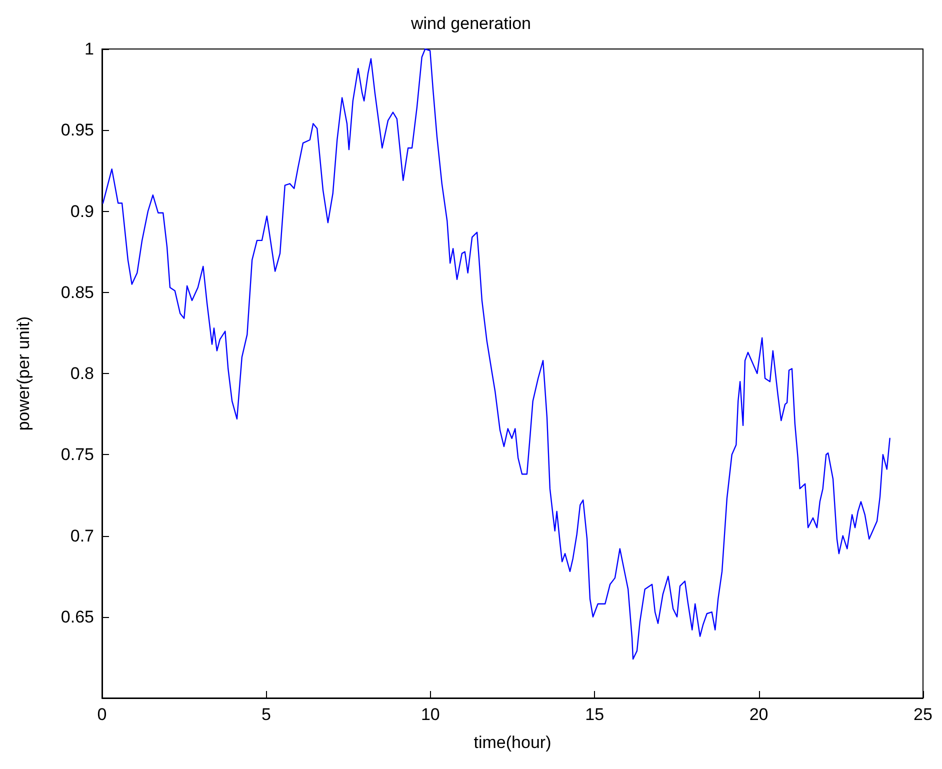 The image size is (942, 769). Describe the element at coordinates (77, 292) in the screenshot. I see `y-tick-label: 0.85` at that location.